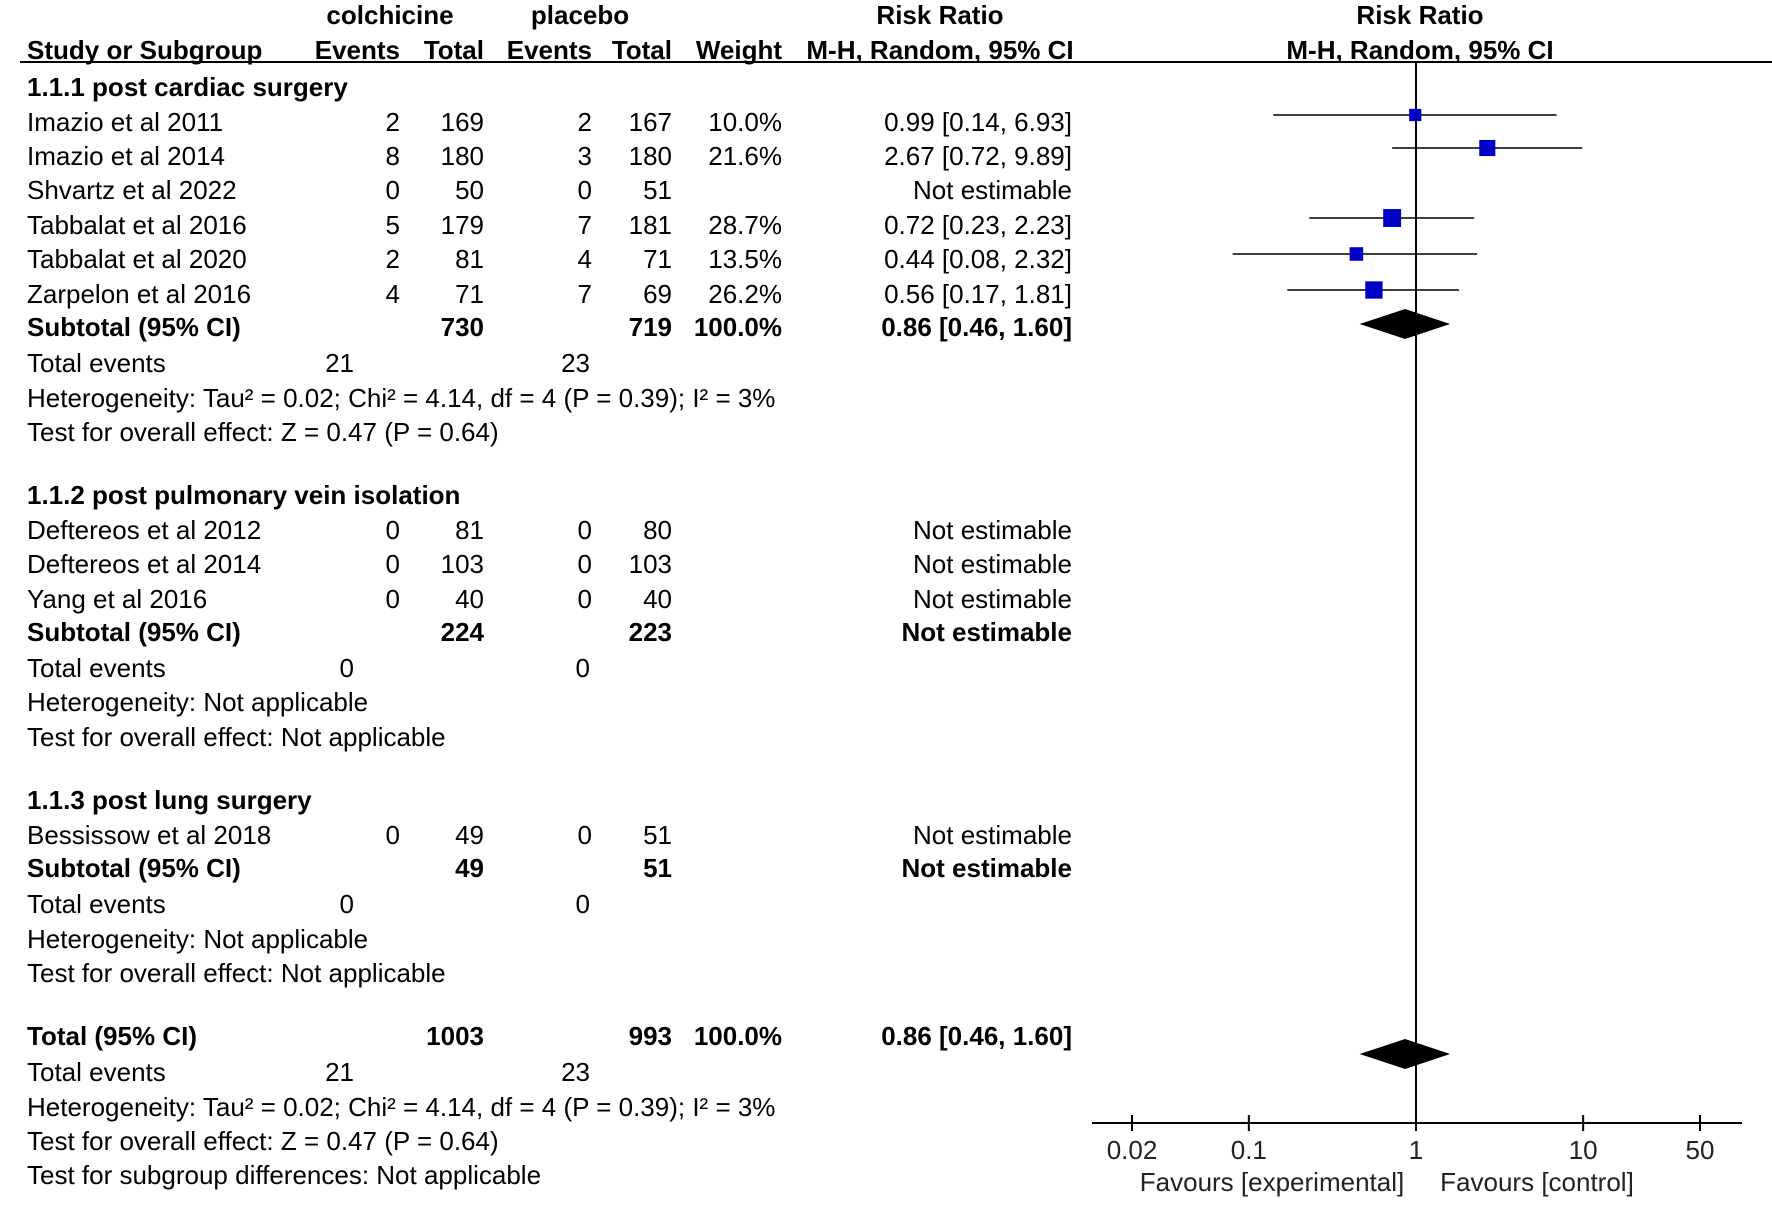 Image resolution: width=1772 pixels, height=1221 pixels. Describe the element at coordinates (112, 1036) in the screenshot. I see `subtotal-label: Total (95% CI)` at that location.